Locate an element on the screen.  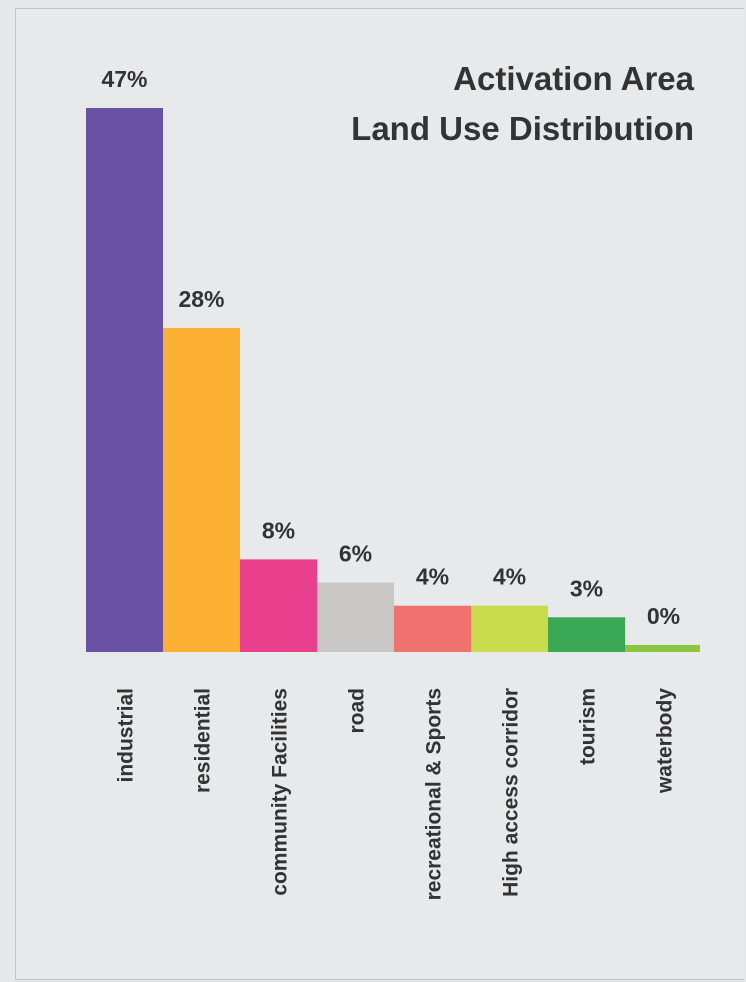
value-label: 47% is located at coordinates (124, 79).